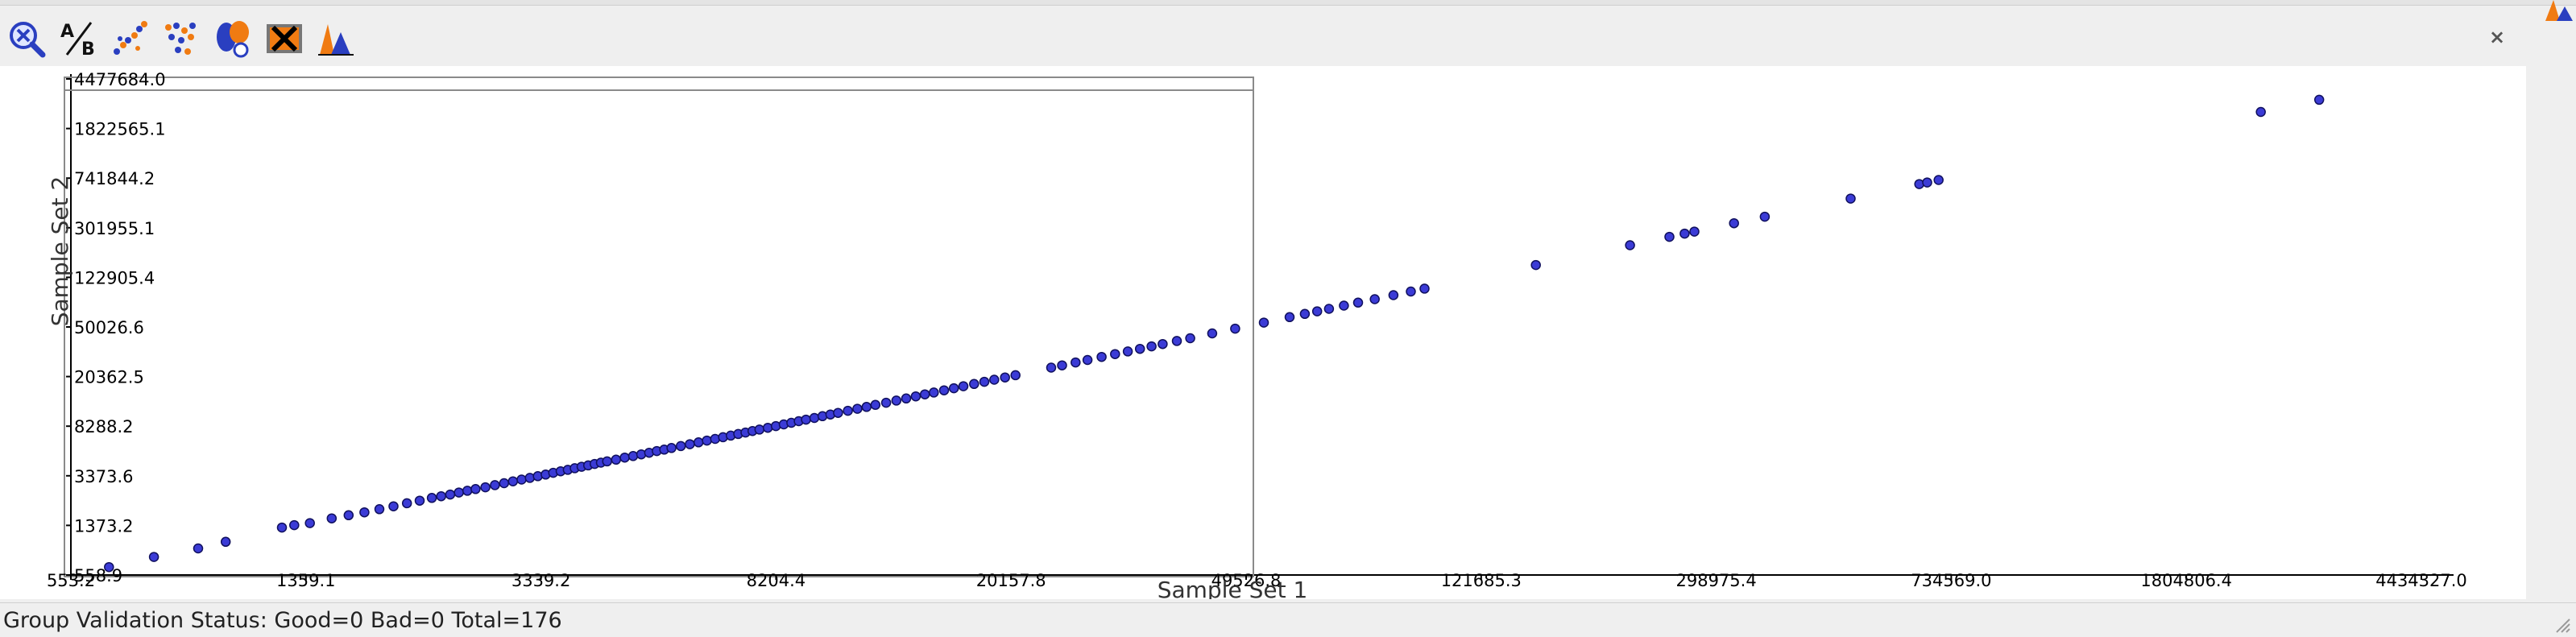  What do you see at coordinates (129, 38) in the screenshot?
I see `scatter-plot-button` at bounding box center [129, 38].